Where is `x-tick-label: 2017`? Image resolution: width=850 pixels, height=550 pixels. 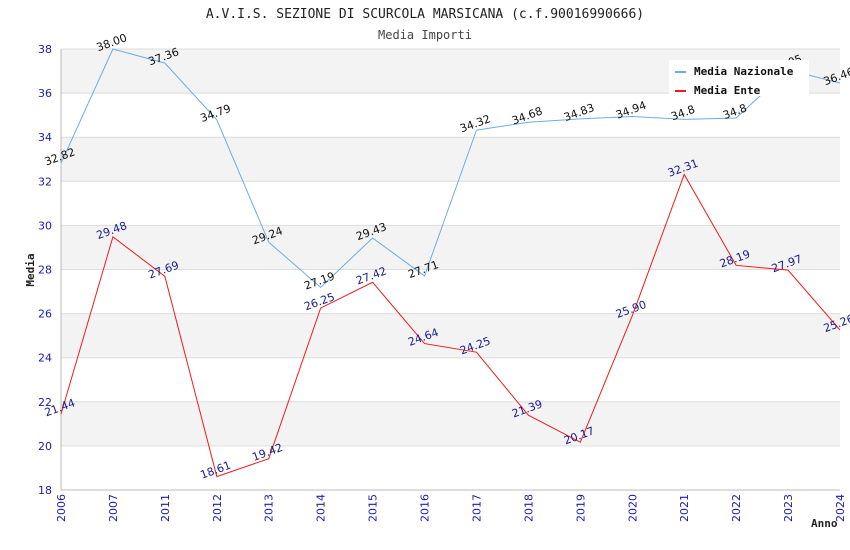
x-tick-label: 2017 is located at coordinates (476, 508).